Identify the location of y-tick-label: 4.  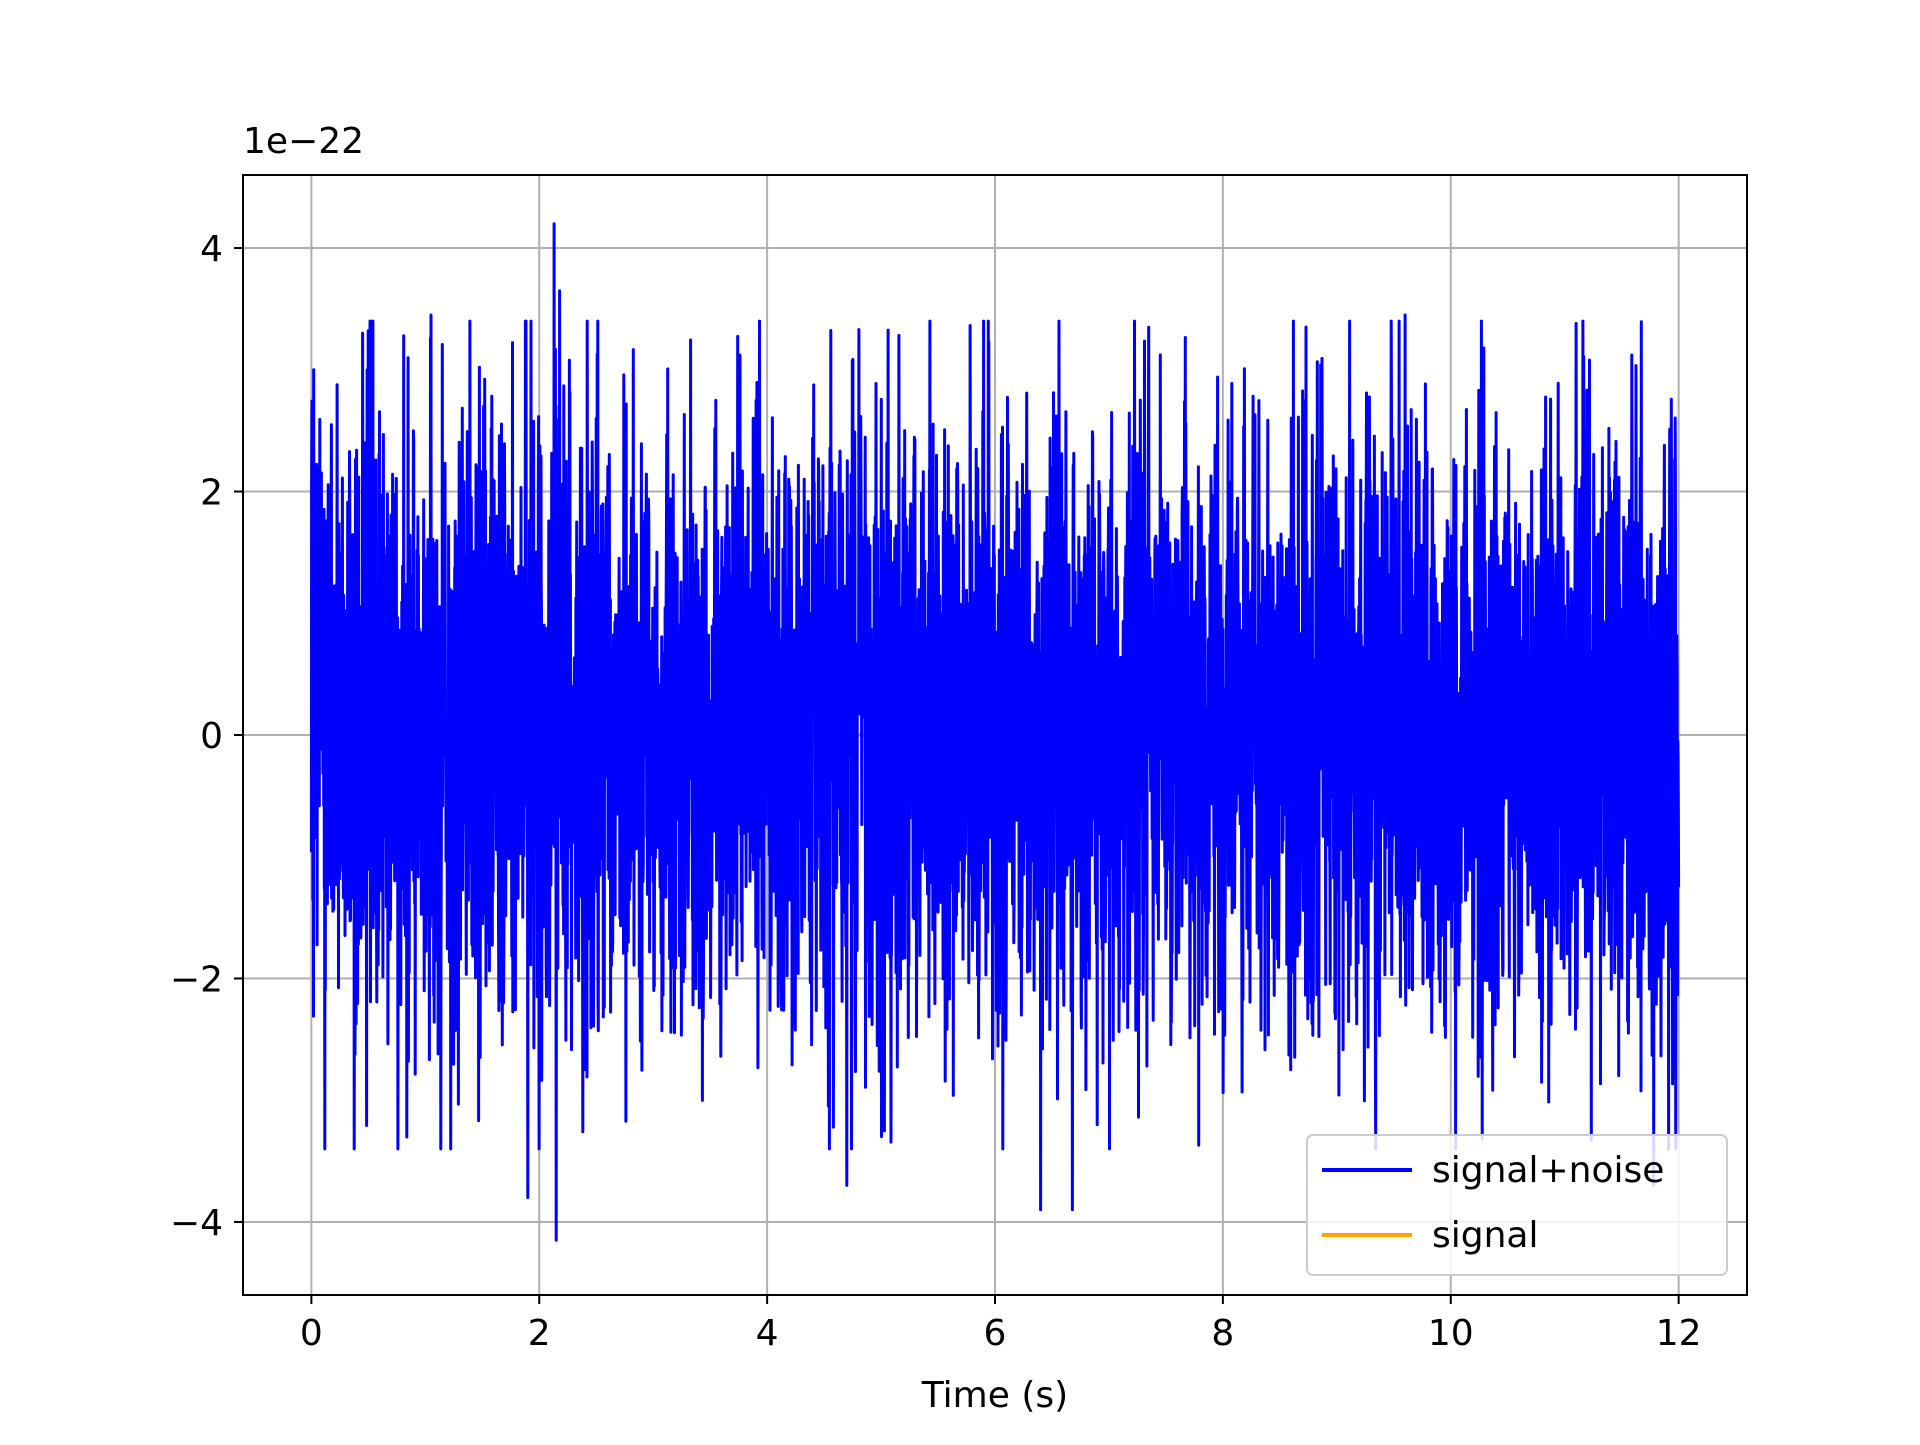
(211, 249).